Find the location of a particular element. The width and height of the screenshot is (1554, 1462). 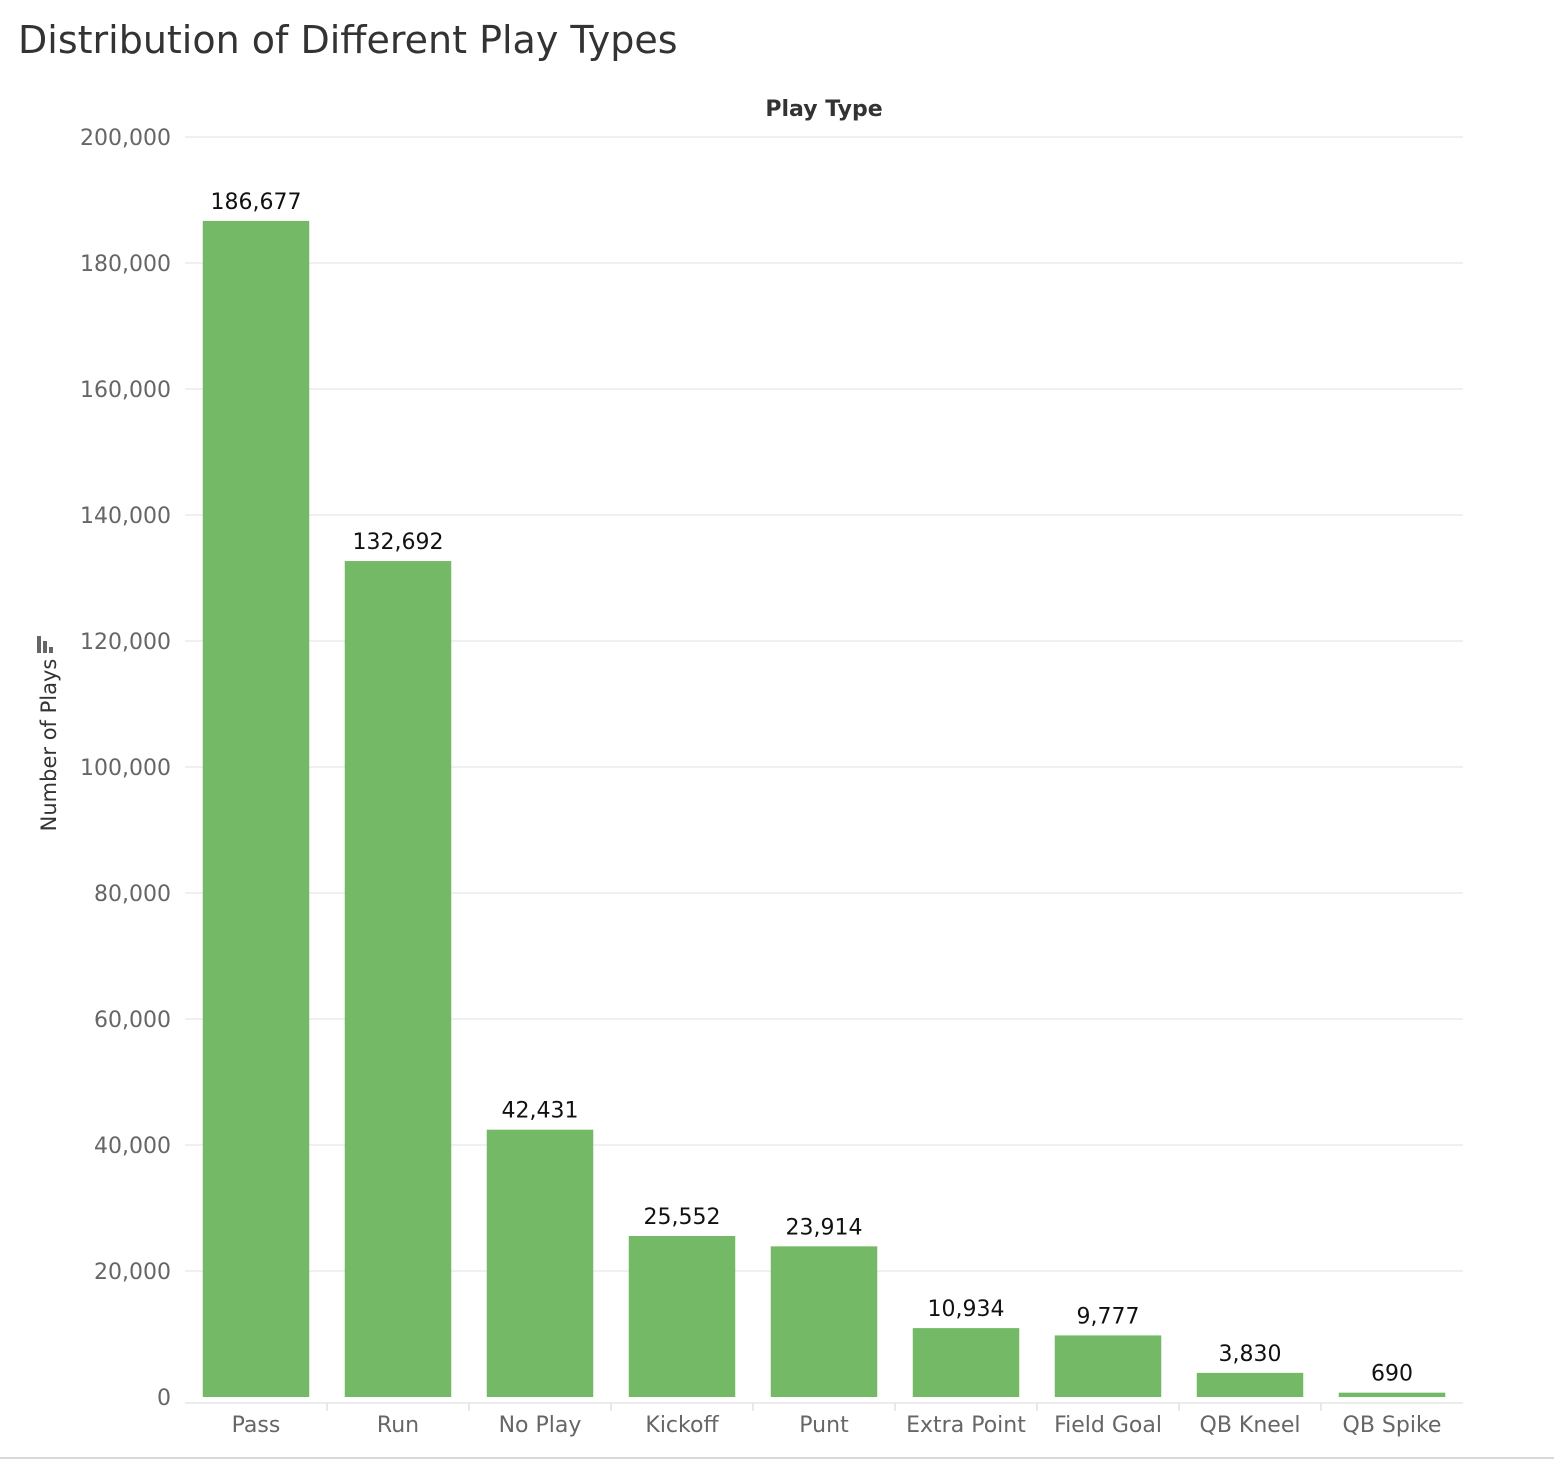

bar-run is located at coordinates (398, 979).